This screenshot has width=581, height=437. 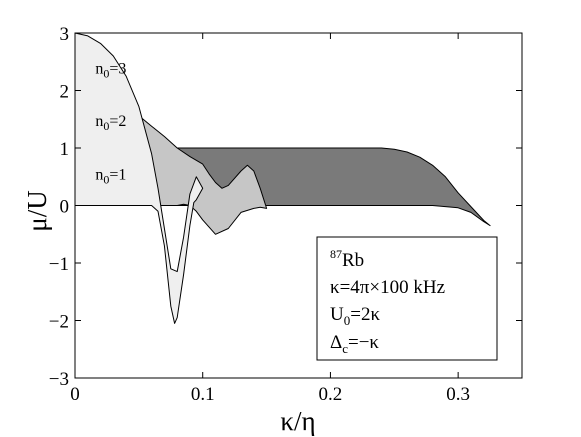 What do you see at coordinates (336, 342) in the screenshot?
I see `legend-delta-base: Δ` at bounding box center [336, 342].